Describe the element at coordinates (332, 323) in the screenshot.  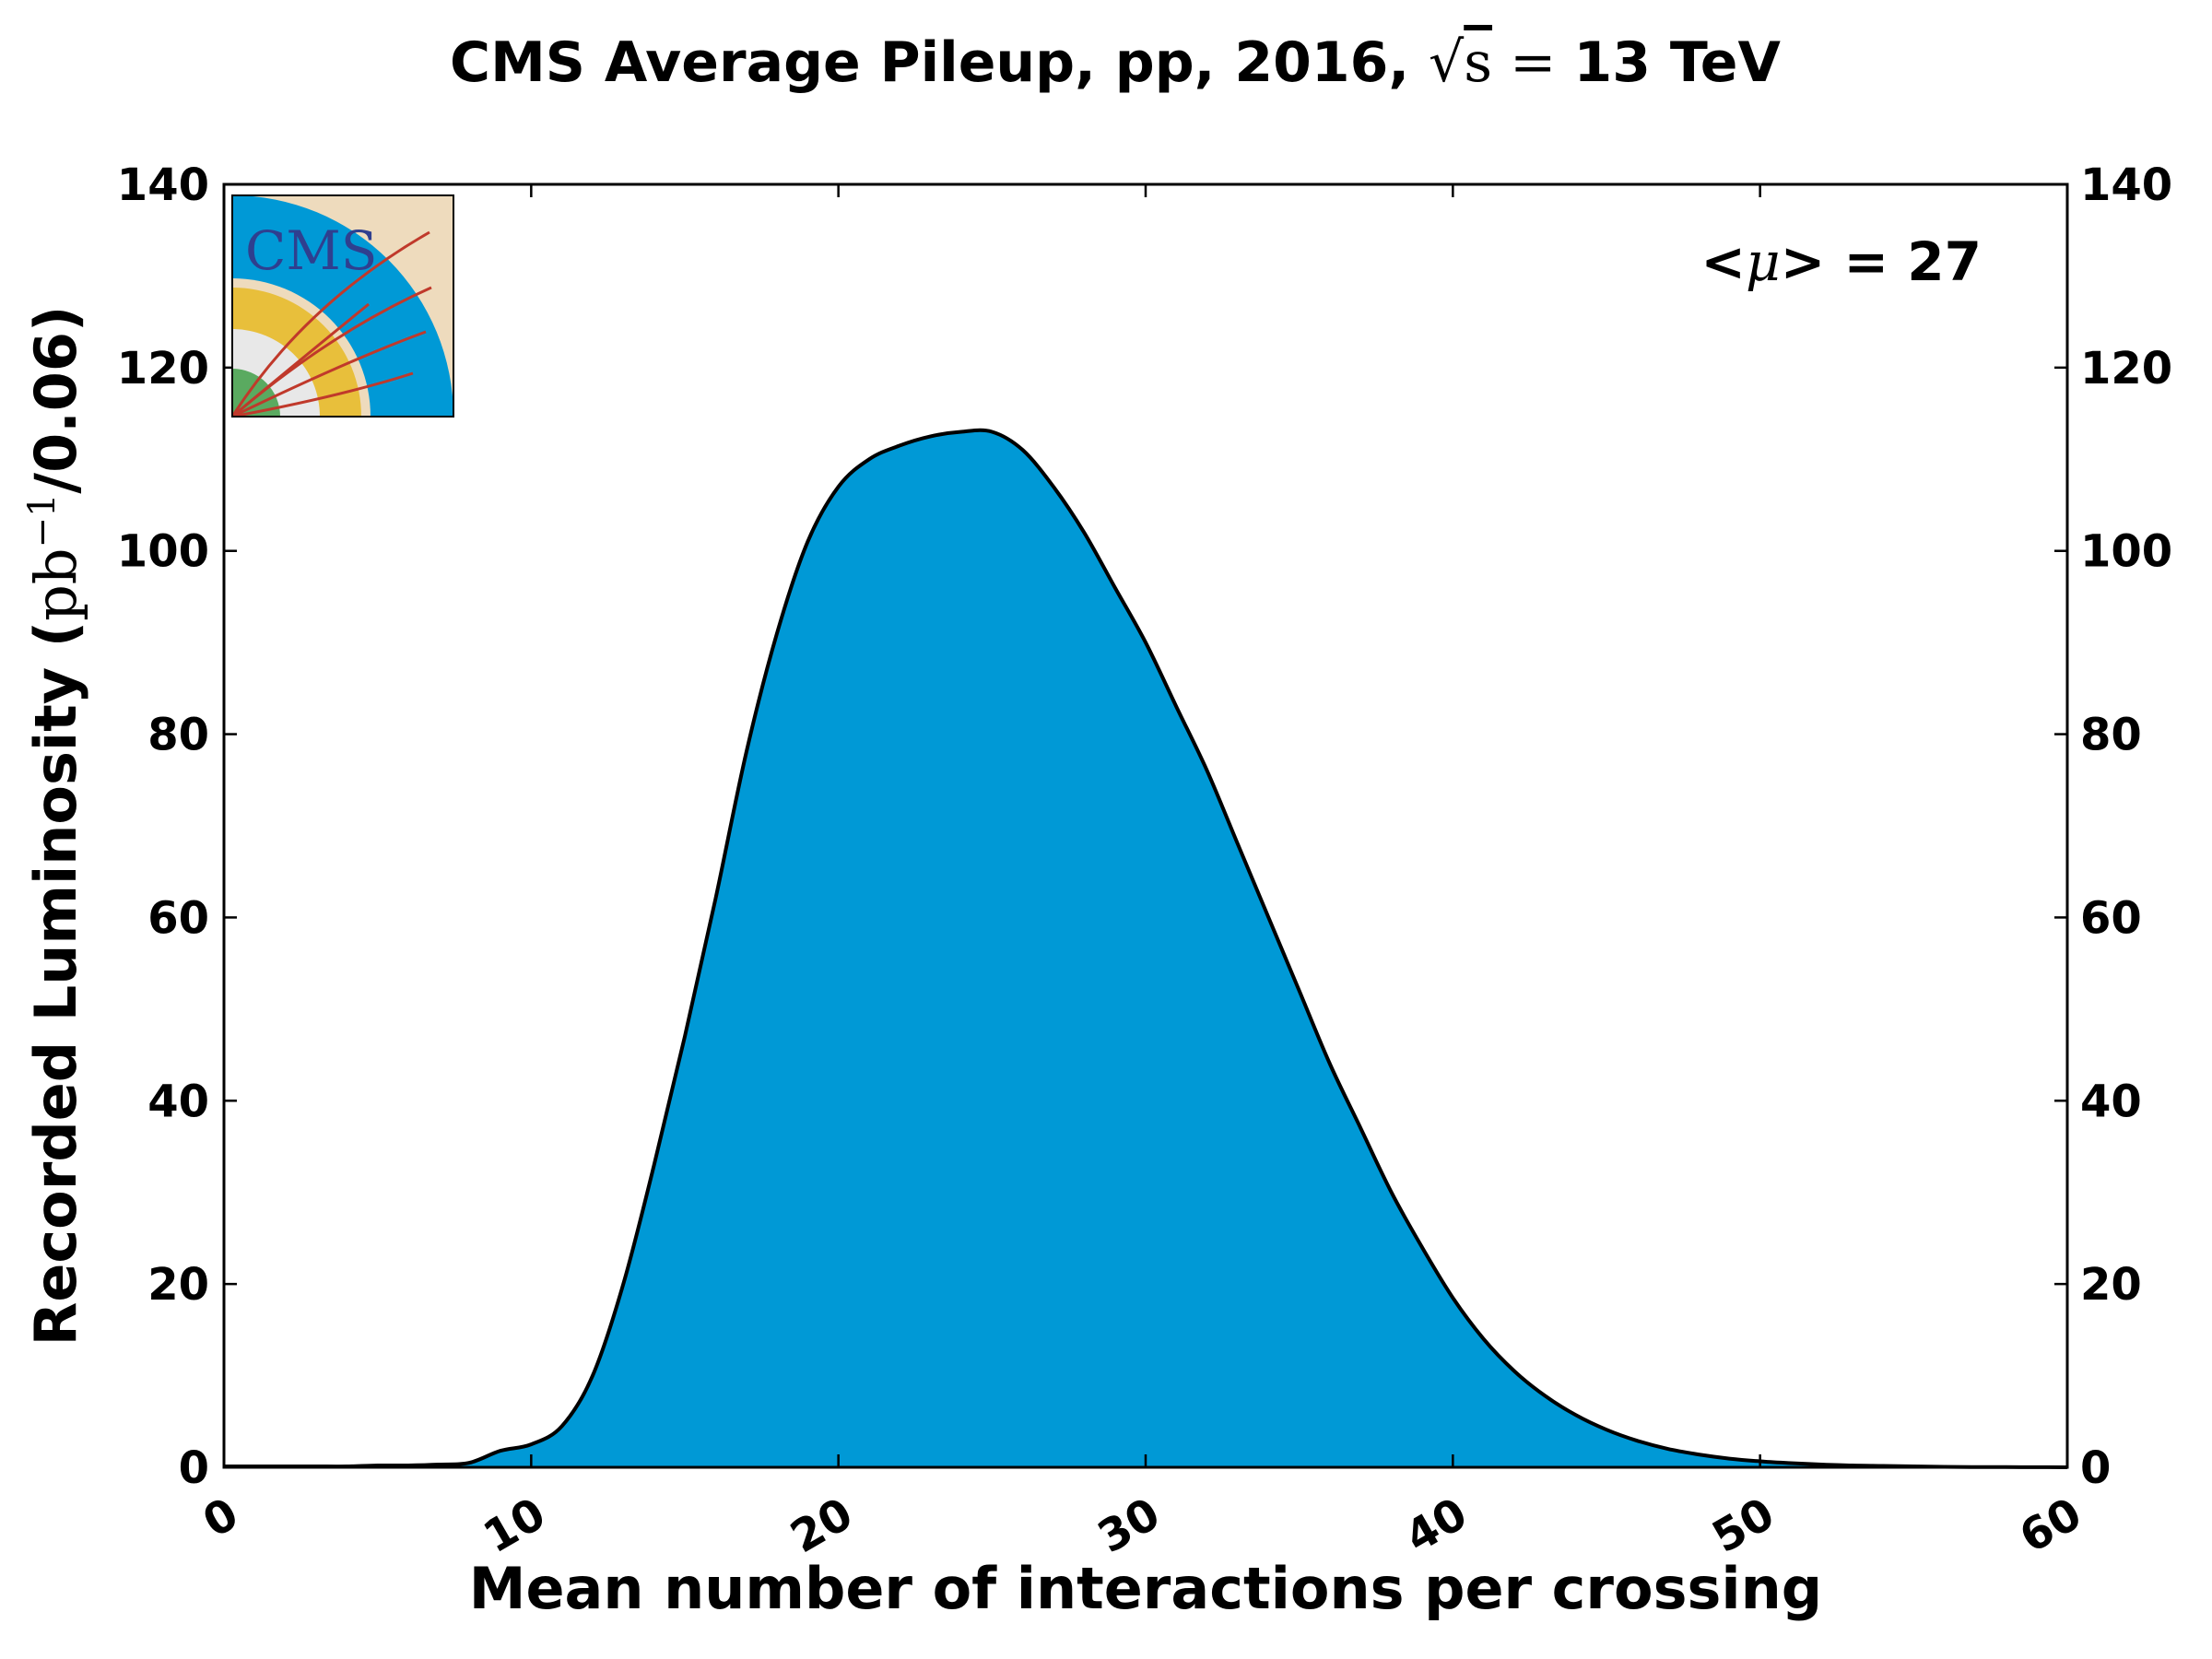
I see `logo-tracks` at that location.